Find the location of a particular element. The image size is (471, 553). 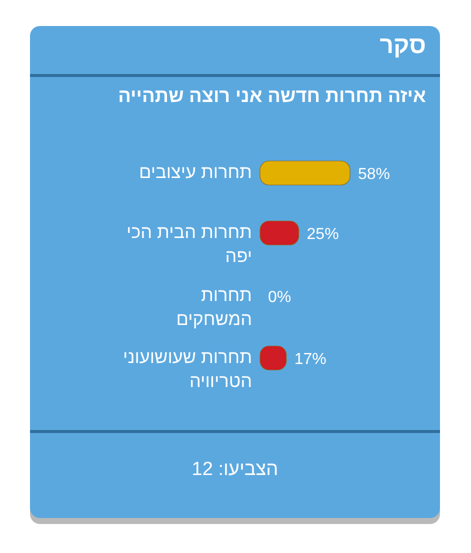

text: הצביעו: 12 is located at coordinates (235, 470).